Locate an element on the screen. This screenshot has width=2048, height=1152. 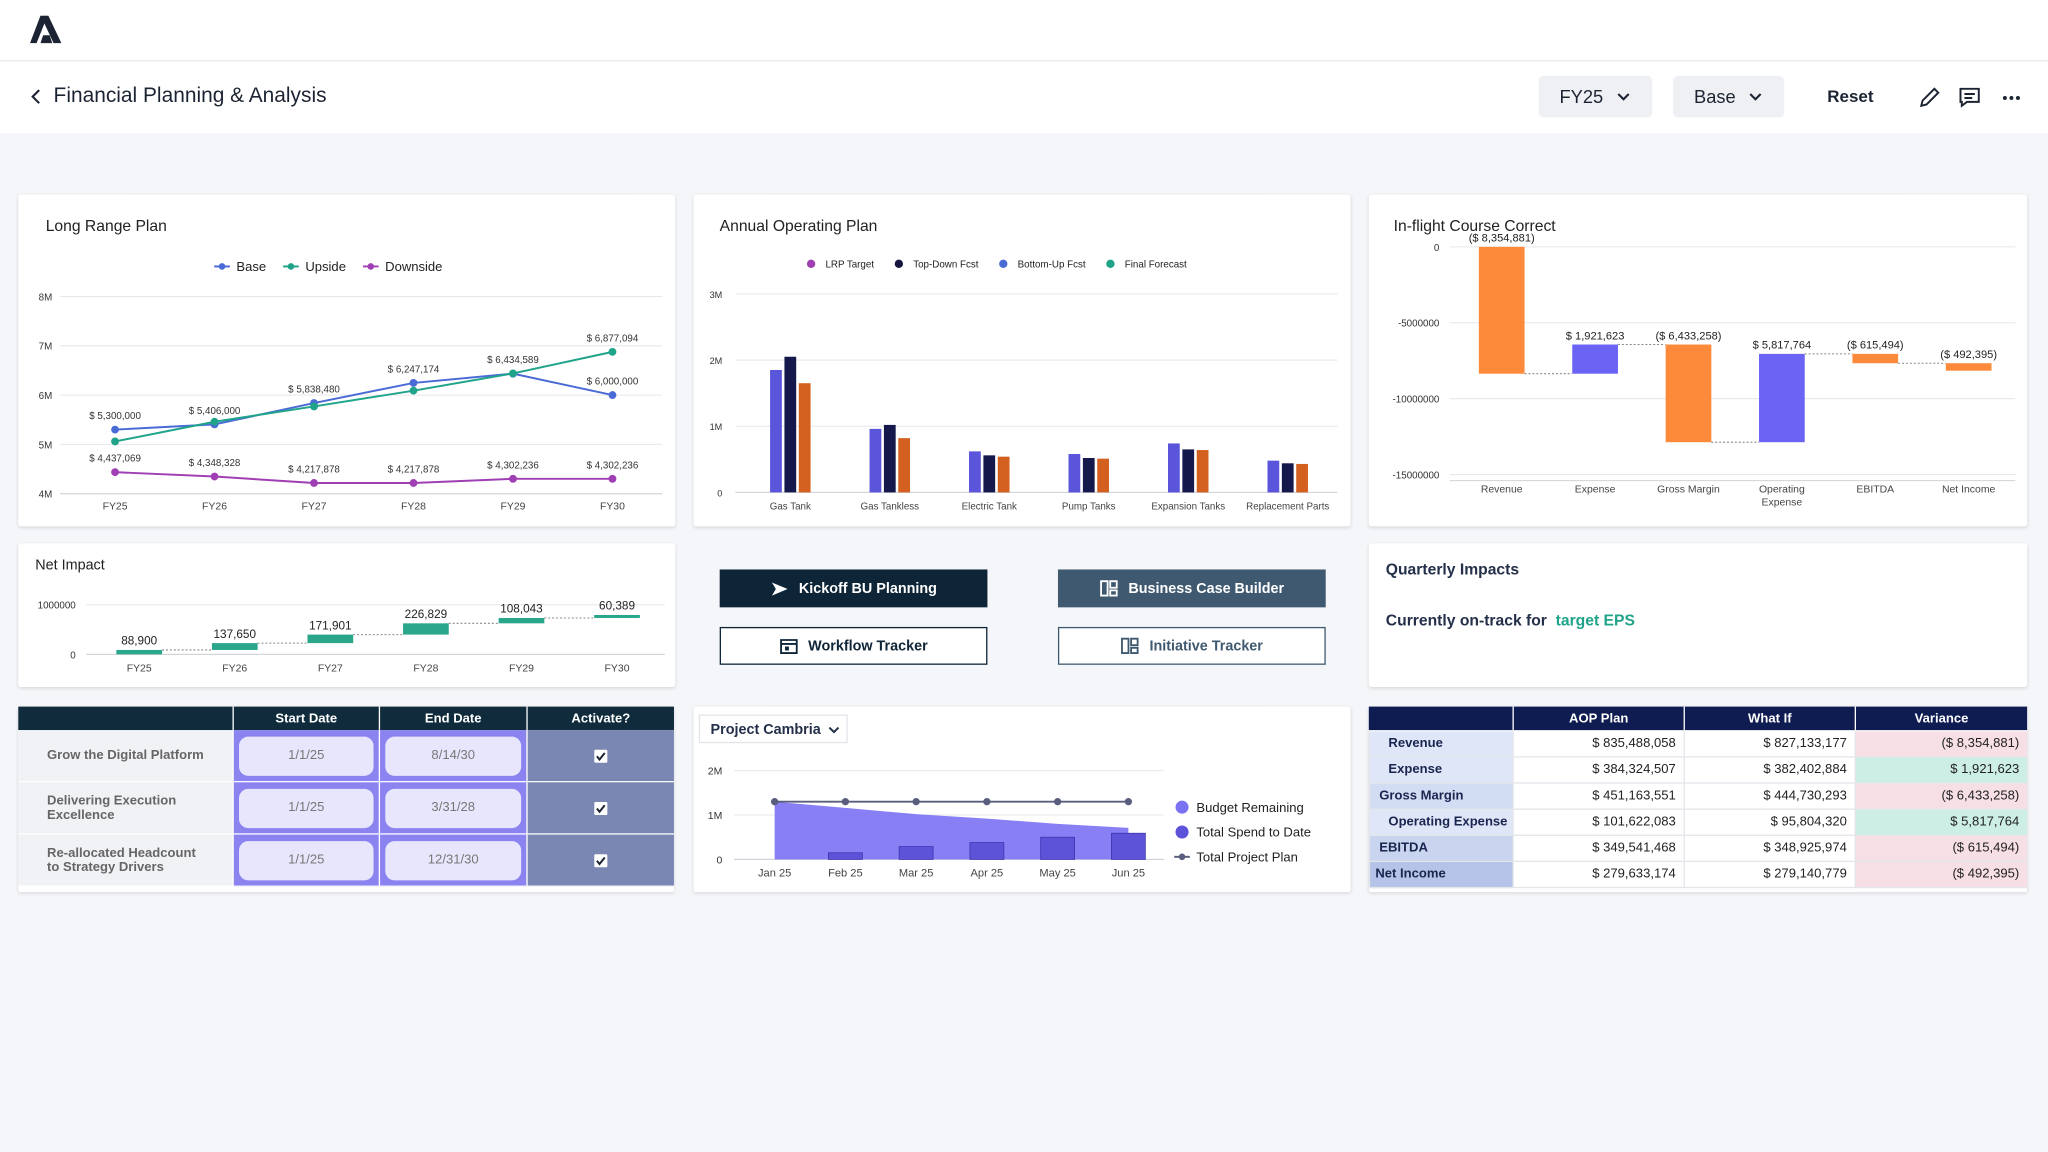
column-header: AOP Plan is located at coordinates (1597, 718).